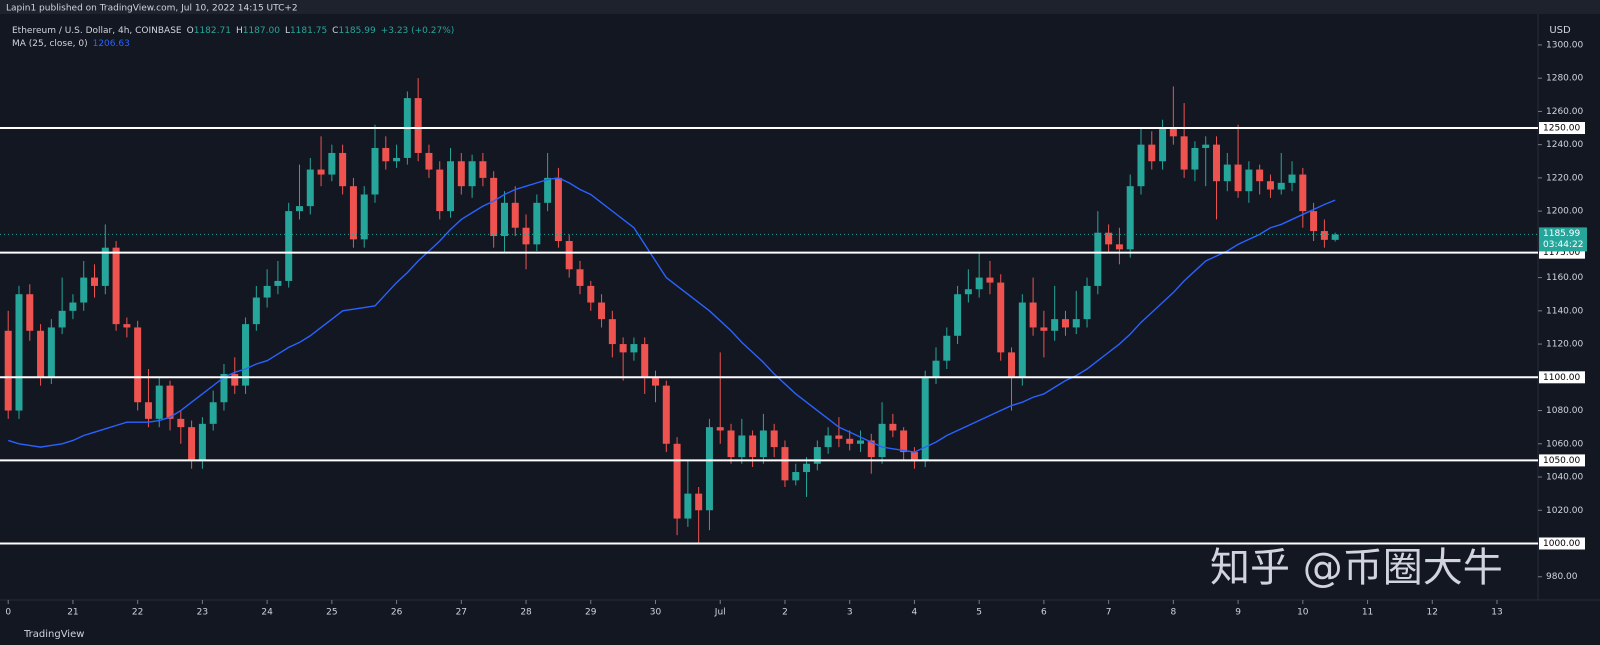  I want to click on level-label: 1000.00, so click(1561, 544).